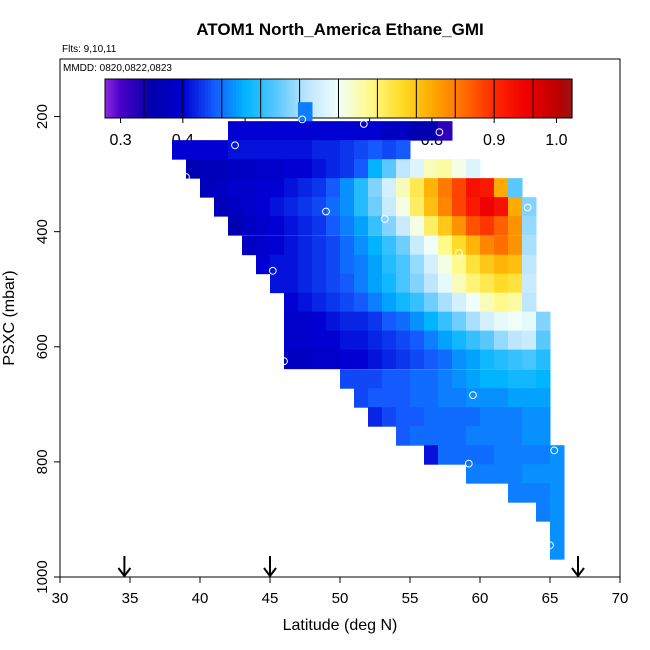 This screenshot has width=650, height=650. I want to click on y-axis: 200 400 600 800 1000, so click(47, 349).